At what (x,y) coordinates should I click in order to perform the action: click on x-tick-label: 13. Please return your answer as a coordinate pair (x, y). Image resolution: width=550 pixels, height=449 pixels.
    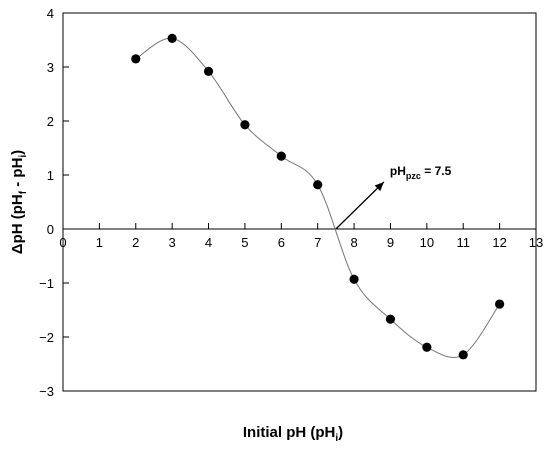
    Looking at the image, I should click on (536, 242).